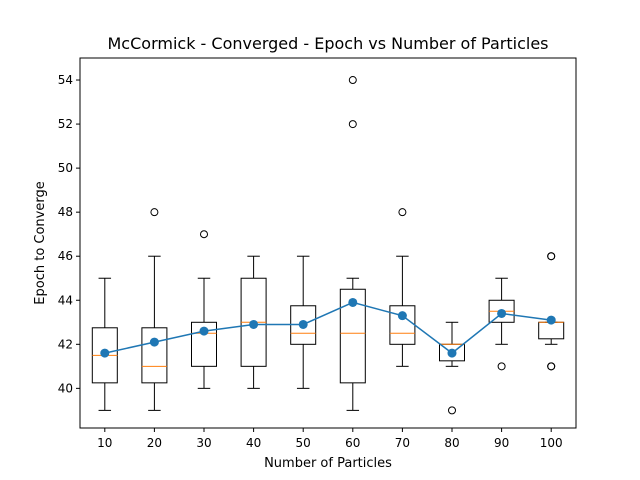  I want to click on x-tick-label: 50, so click(303, 443).